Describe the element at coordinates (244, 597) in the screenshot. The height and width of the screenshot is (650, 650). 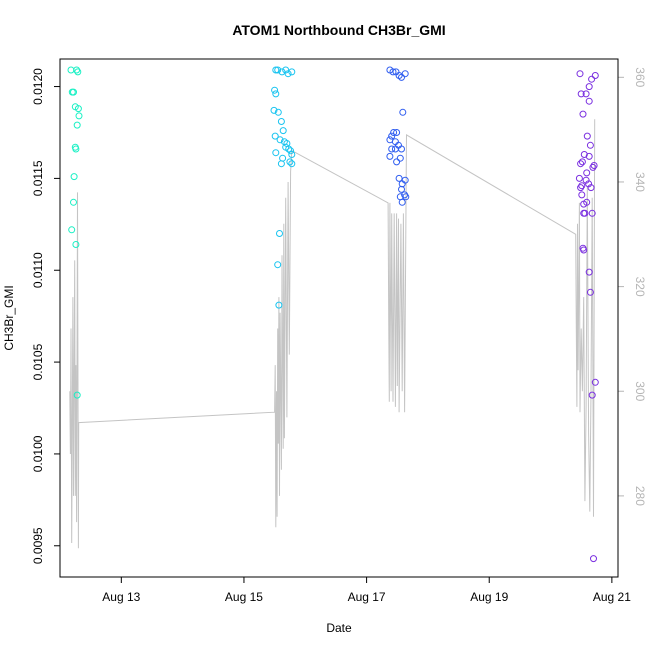
I see `x-tick-label: Aug 15` at that location.